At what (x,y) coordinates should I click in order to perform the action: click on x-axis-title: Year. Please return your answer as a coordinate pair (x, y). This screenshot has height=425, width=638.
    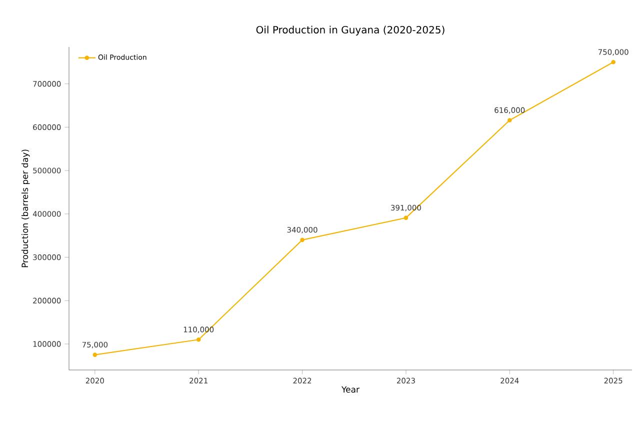
    Looking at the image, I should click on (350, 389).